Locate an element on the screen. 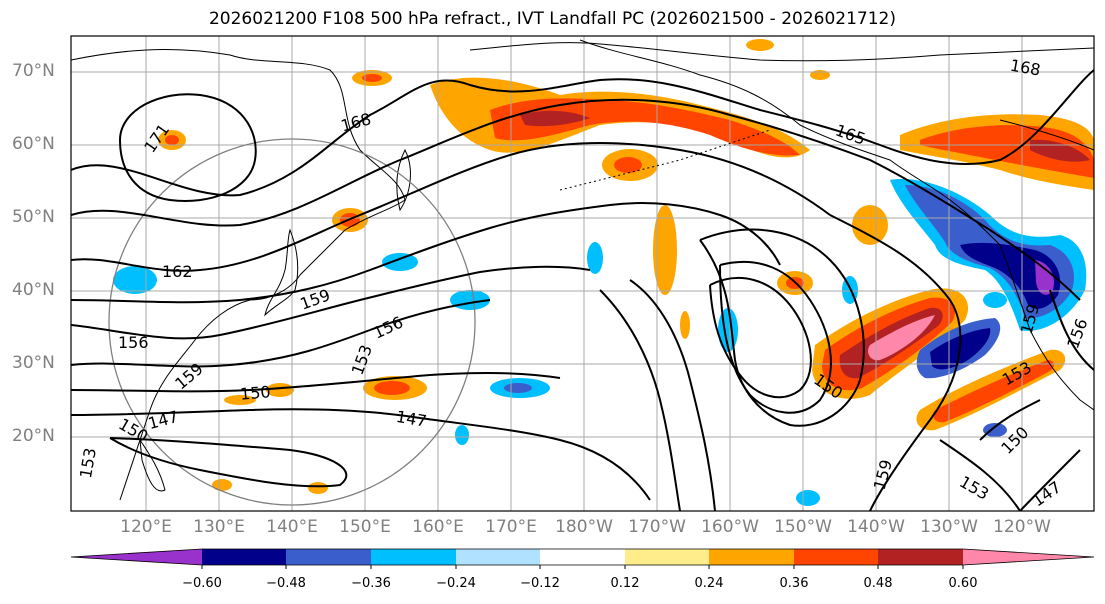 Image resolution: width=1105 pixels, height=604 pixels. coastline-kamchatka is located at coordinates (403, 180).